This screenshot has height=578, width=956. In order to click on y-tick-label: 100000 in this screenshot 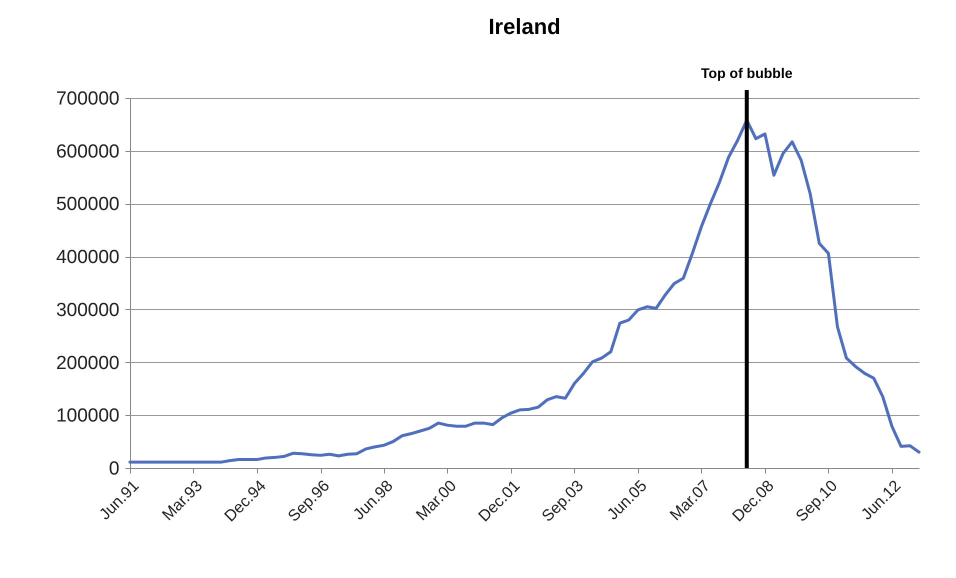, I will do `click(88, 416)`.